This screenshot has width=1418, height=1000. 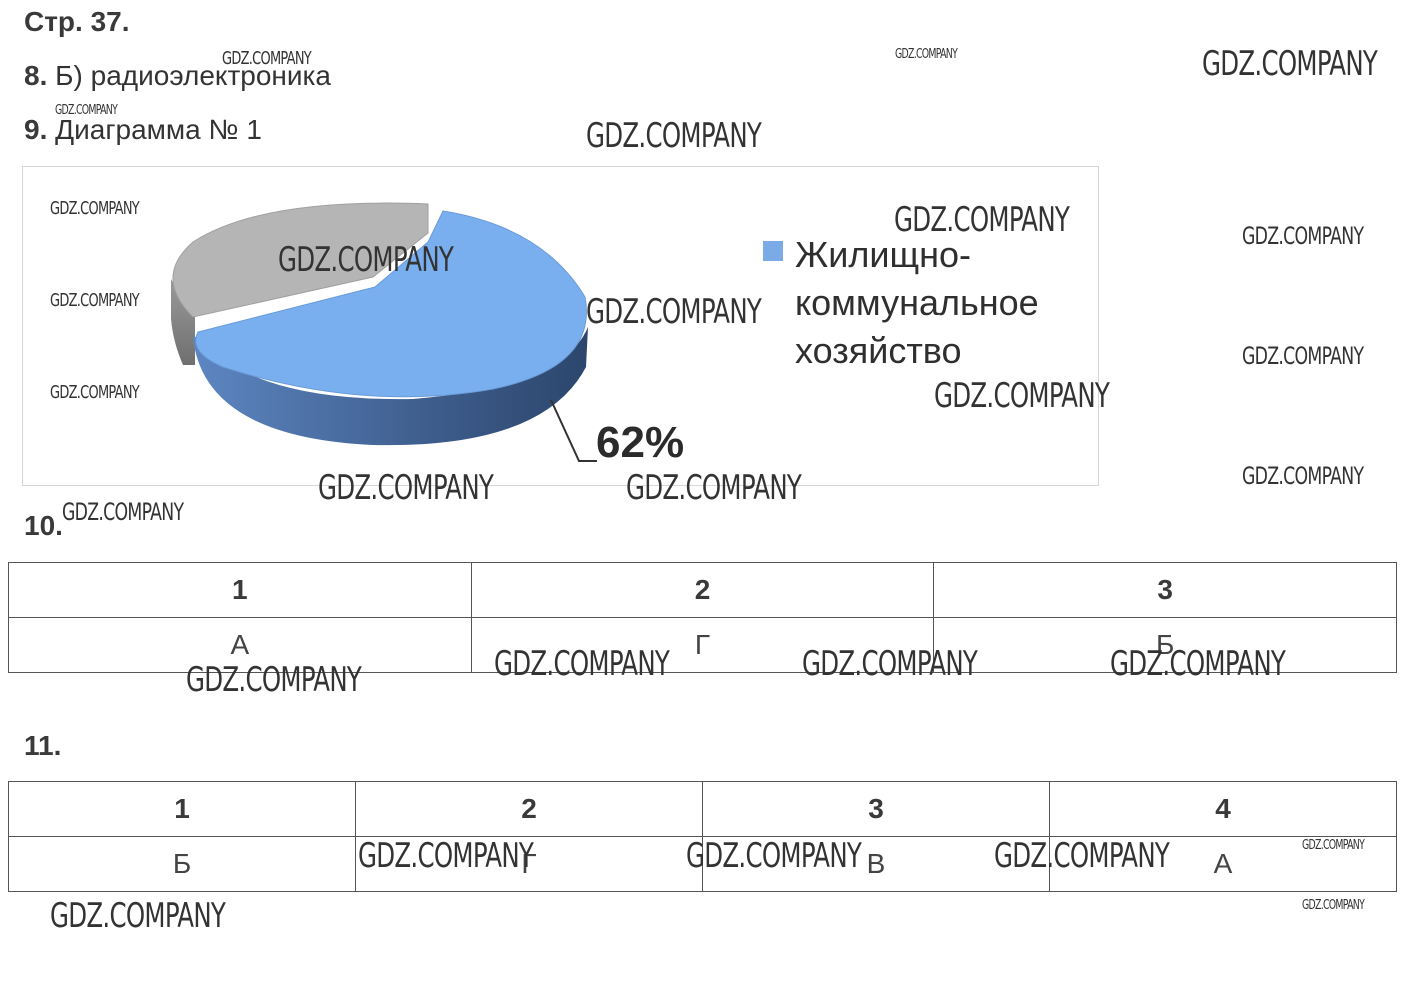 What do you see at coordinates (640, 442) in the screenshot?
I see `data-label-62: 62%` at bounding box center [640, 442].